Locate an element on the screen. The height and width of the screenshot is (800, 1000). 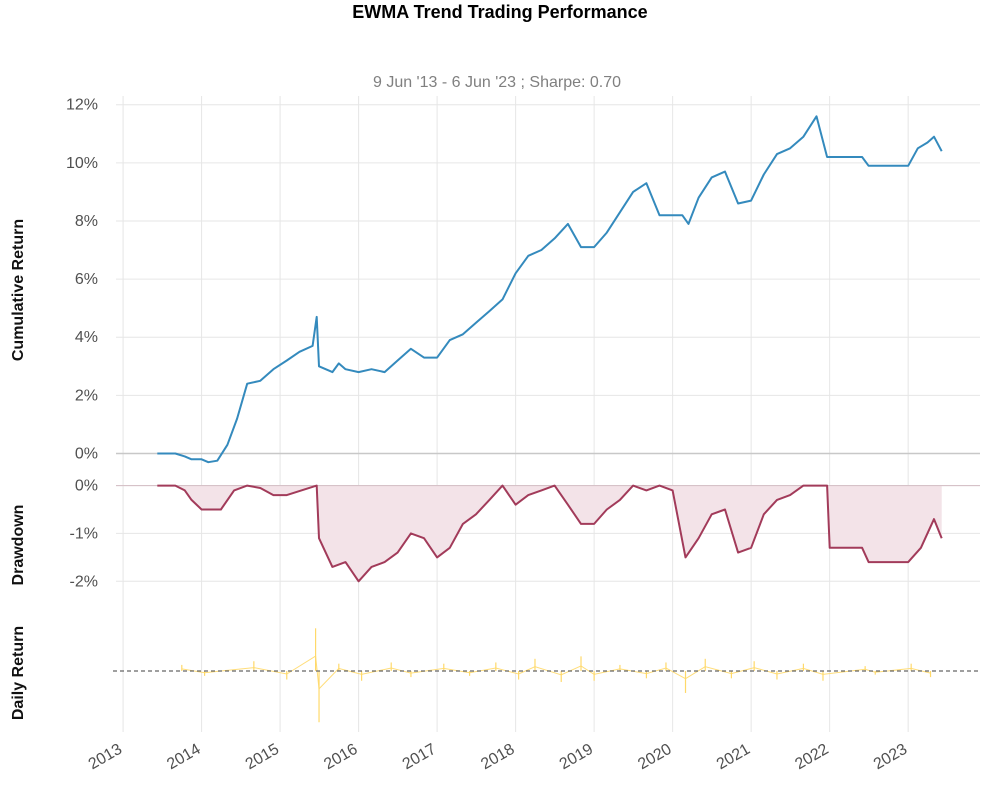
y-tick-label: 10% is located at coordinates (82, 163).